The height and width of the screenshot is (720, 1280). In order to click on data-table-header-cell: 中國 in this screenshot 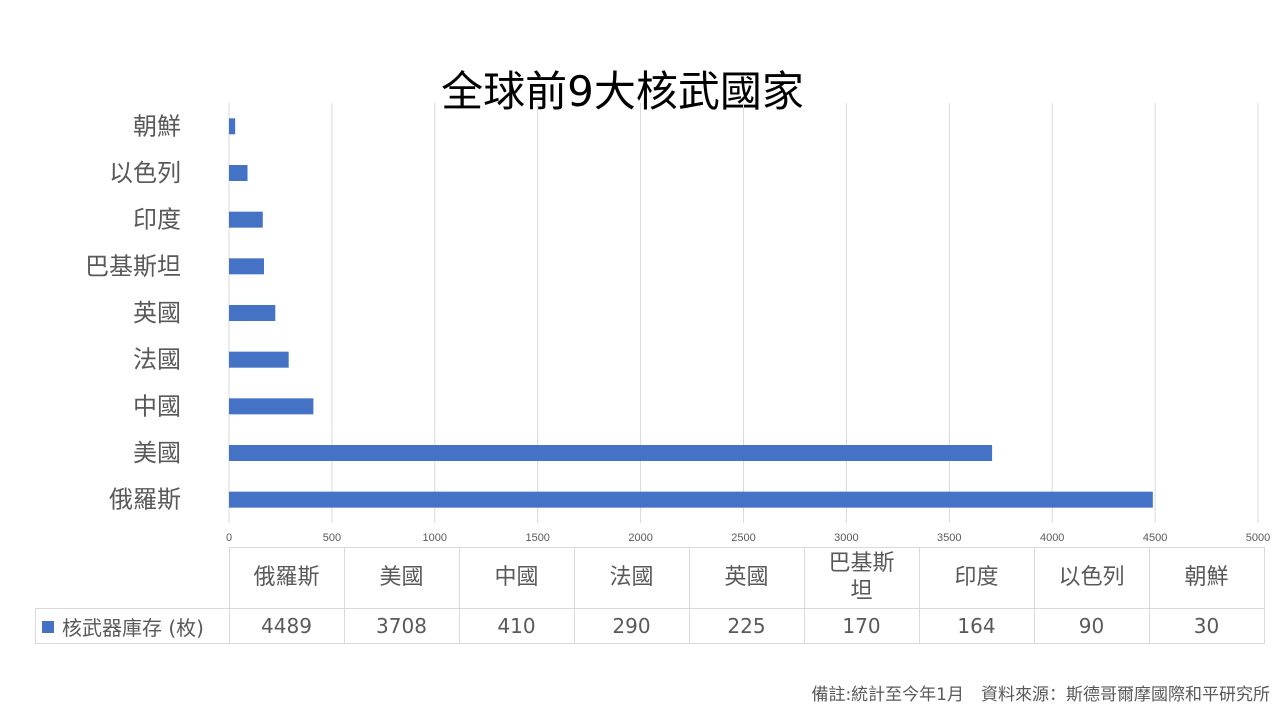, I will do `click(516, 578)`.